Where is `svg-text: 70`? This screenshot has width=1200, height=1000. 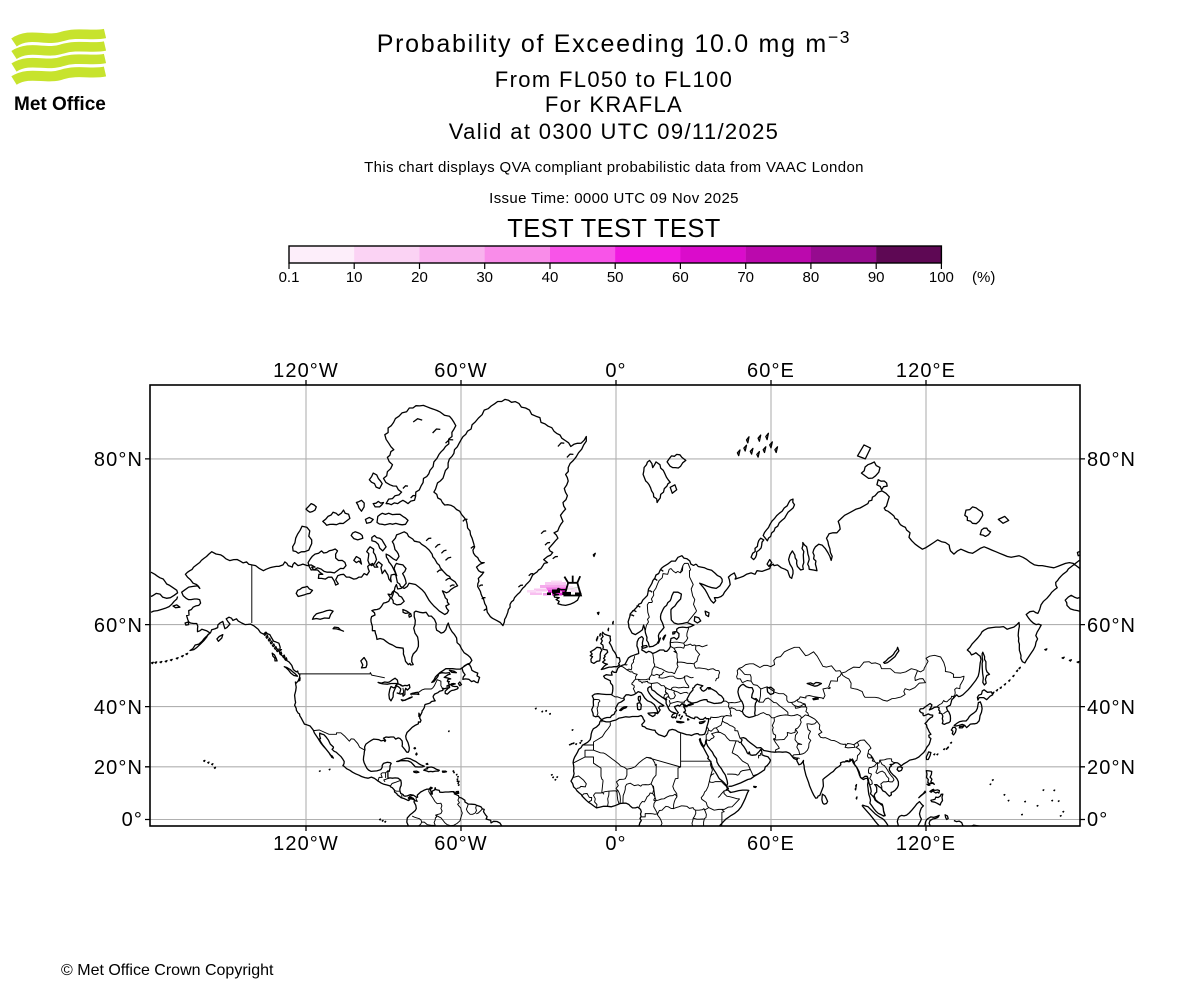
svg-text: 70 is located at coordinates (745, 277).